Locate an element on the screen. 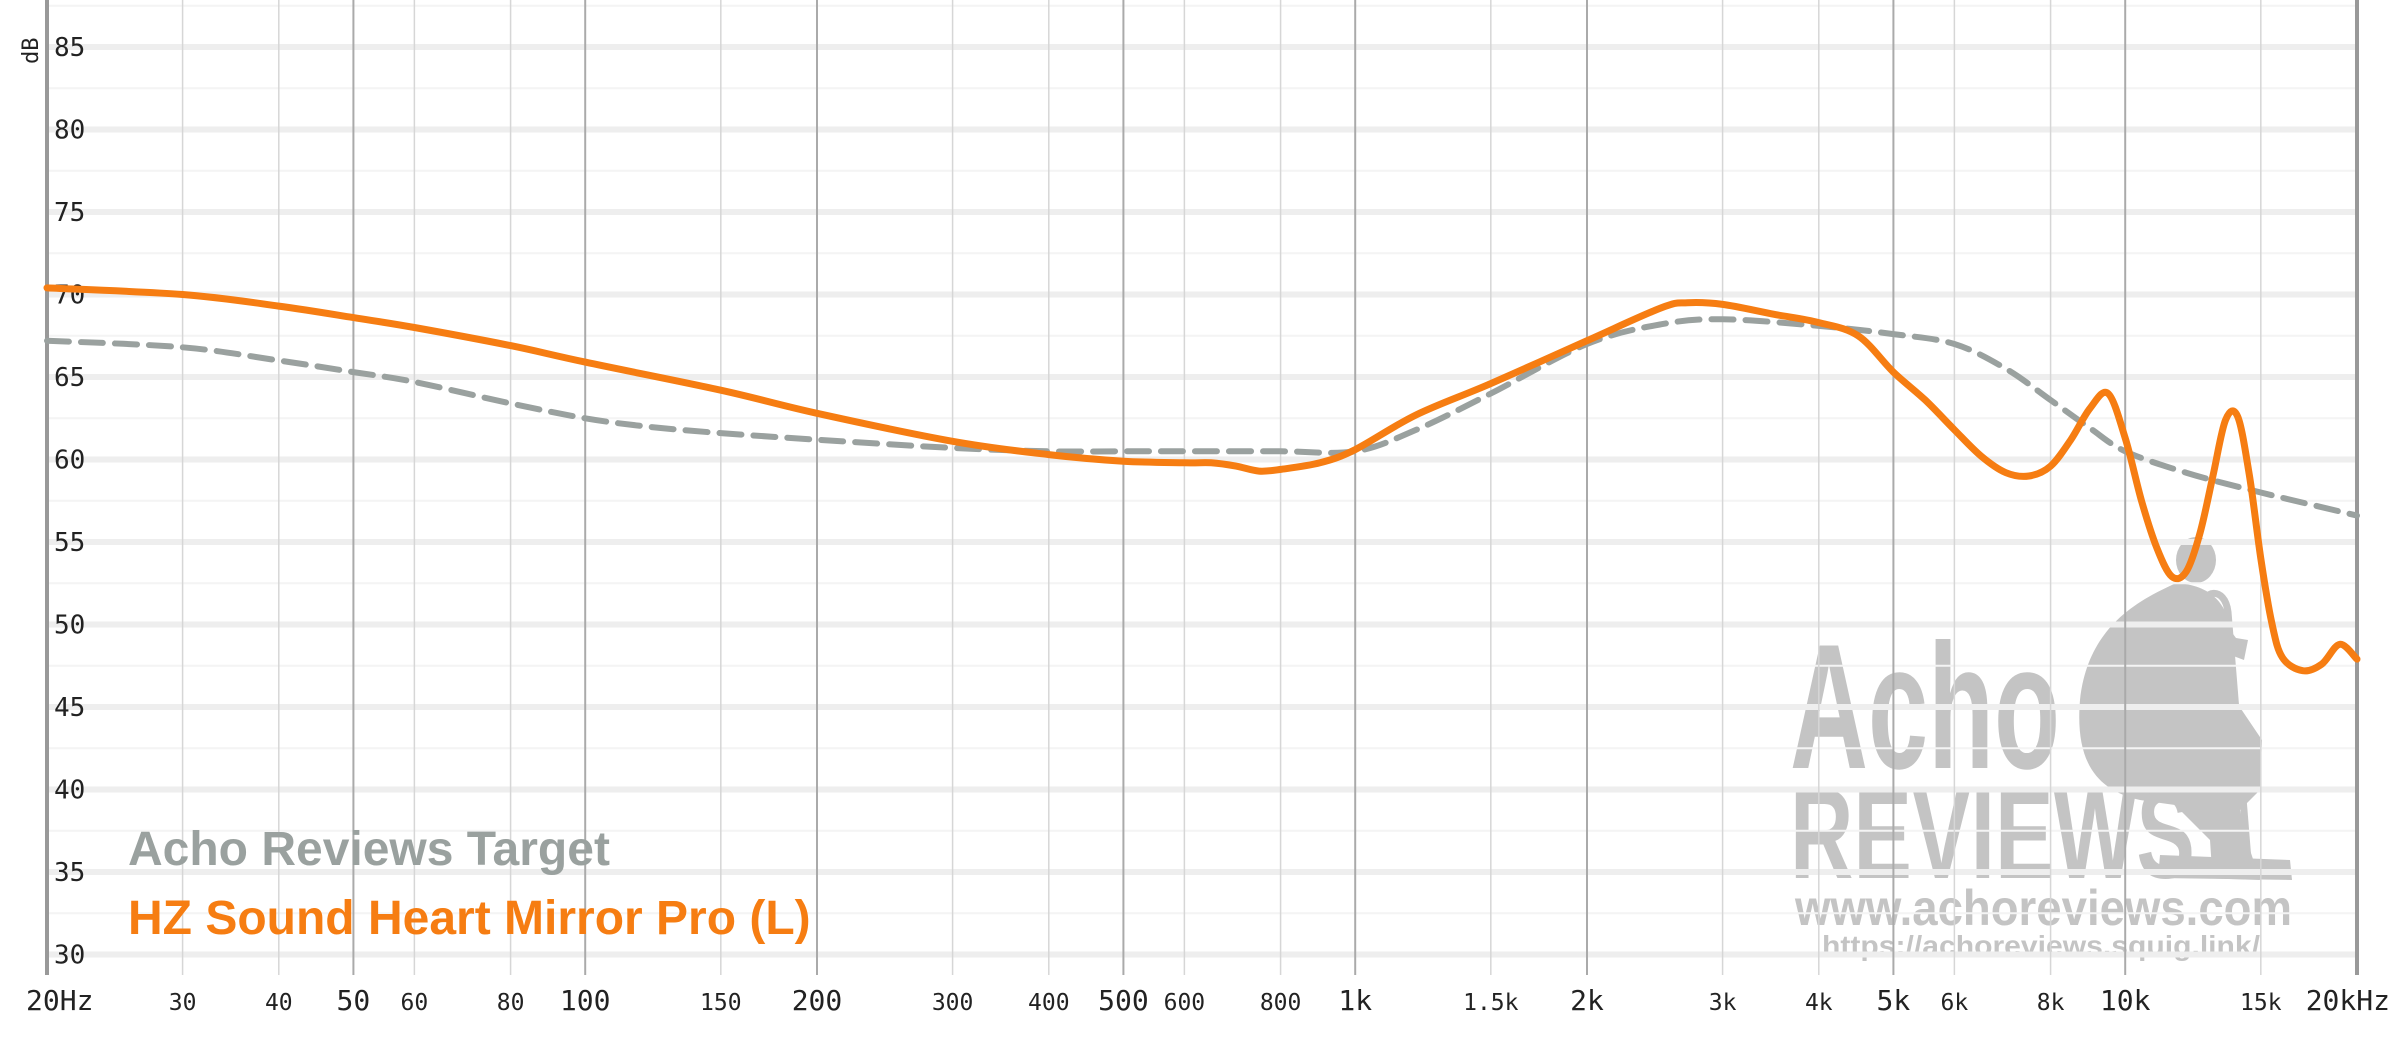 Image resolution: width=2400 pixels, height=1038 pixels. y-tick-label: 50 is located at coordinates (69, 626).